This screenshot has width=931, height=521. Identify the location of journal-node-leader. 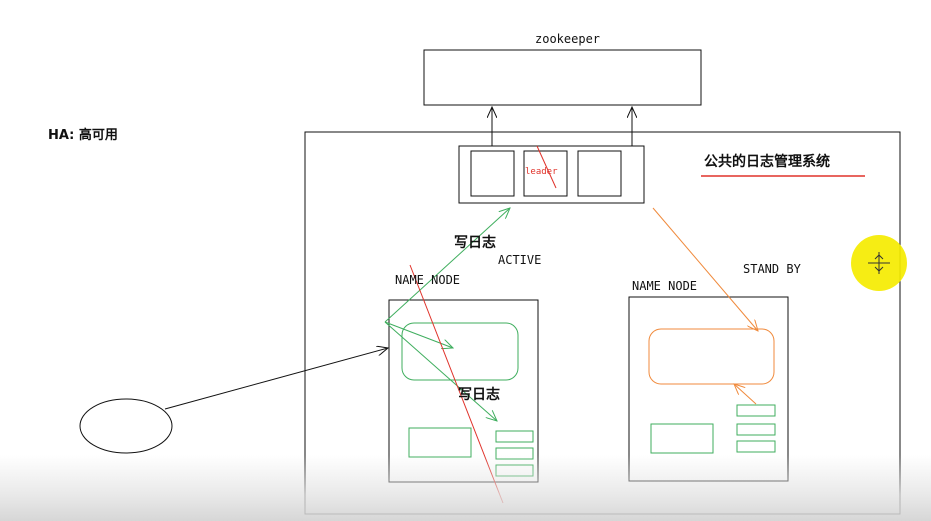
(545, 173).